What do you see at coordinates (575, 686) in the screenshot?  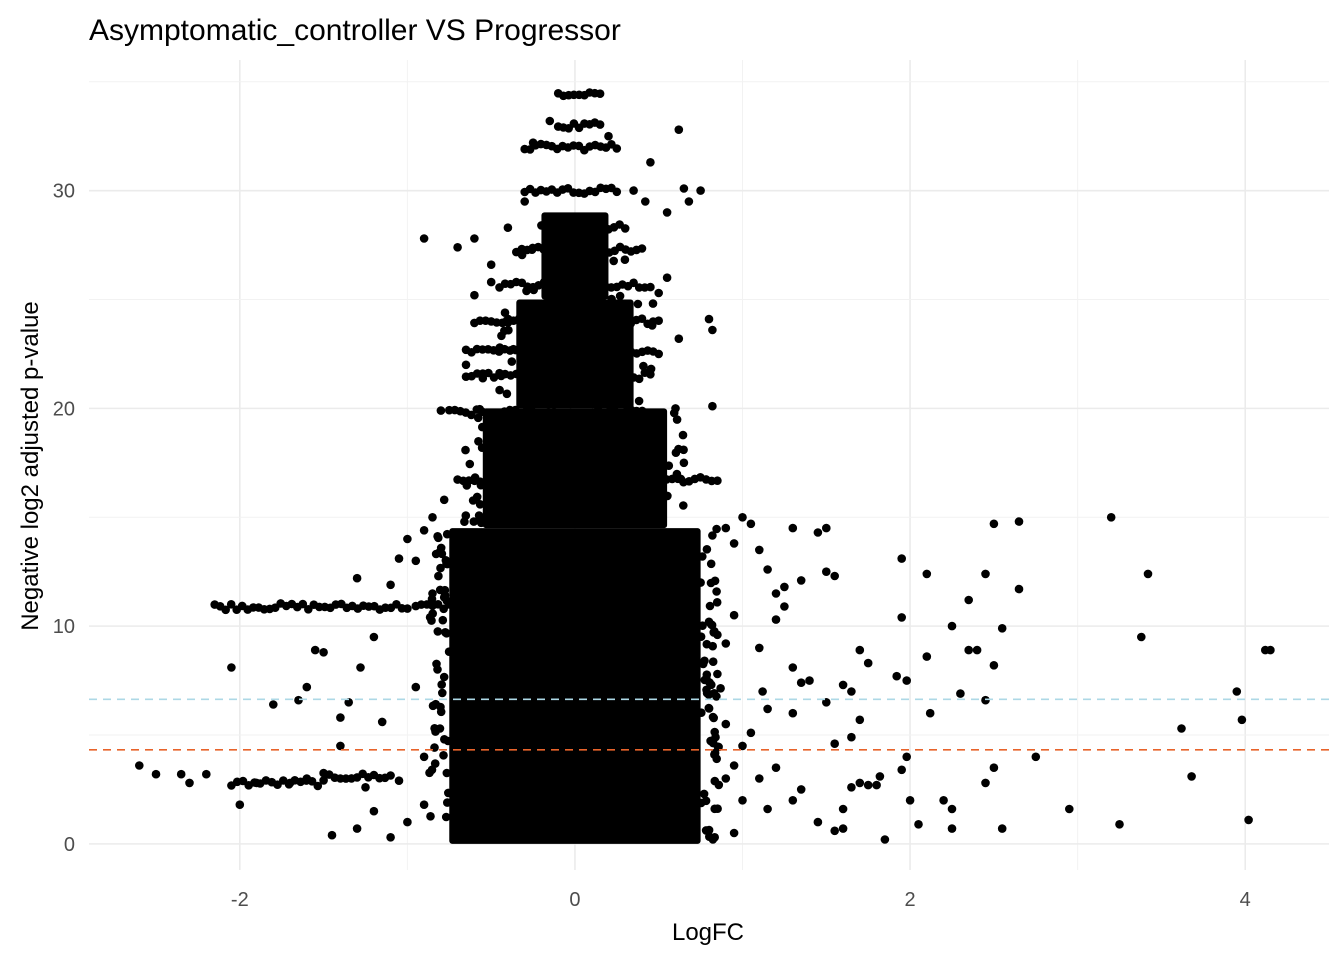 I see `dense-point-cloud` at bounding box center [575, 686].